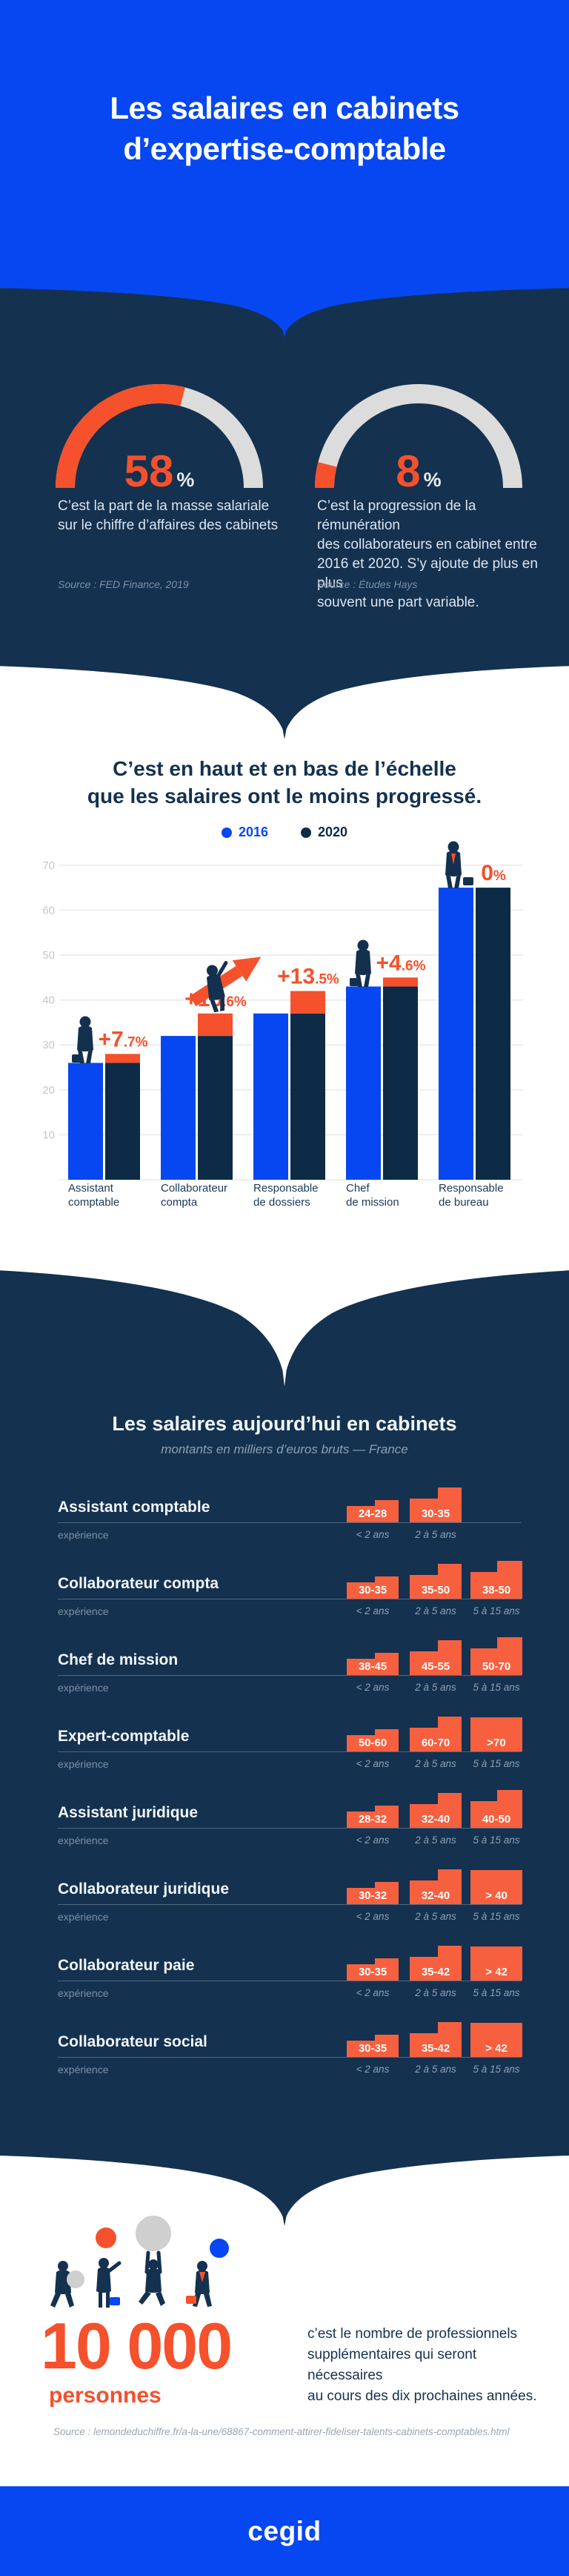  I want to click on y-tick-label: 40, so click(48, 1000).